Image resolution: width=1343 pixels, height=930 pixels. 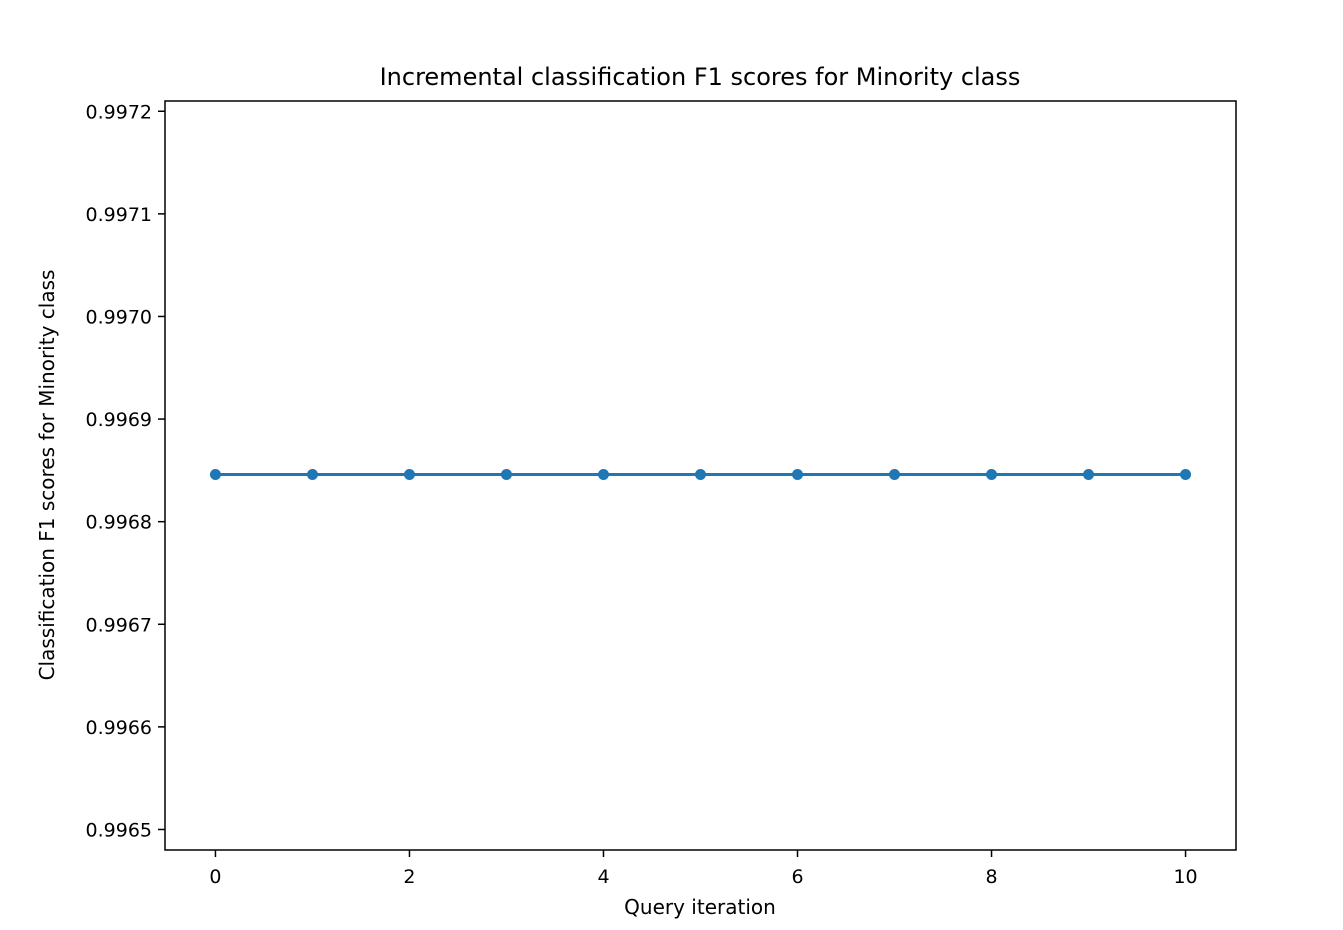 What do you see at coordinates (215, 877) in the screenshot?
I see `x-tick-label: 0` at bounding box center [215, 877].